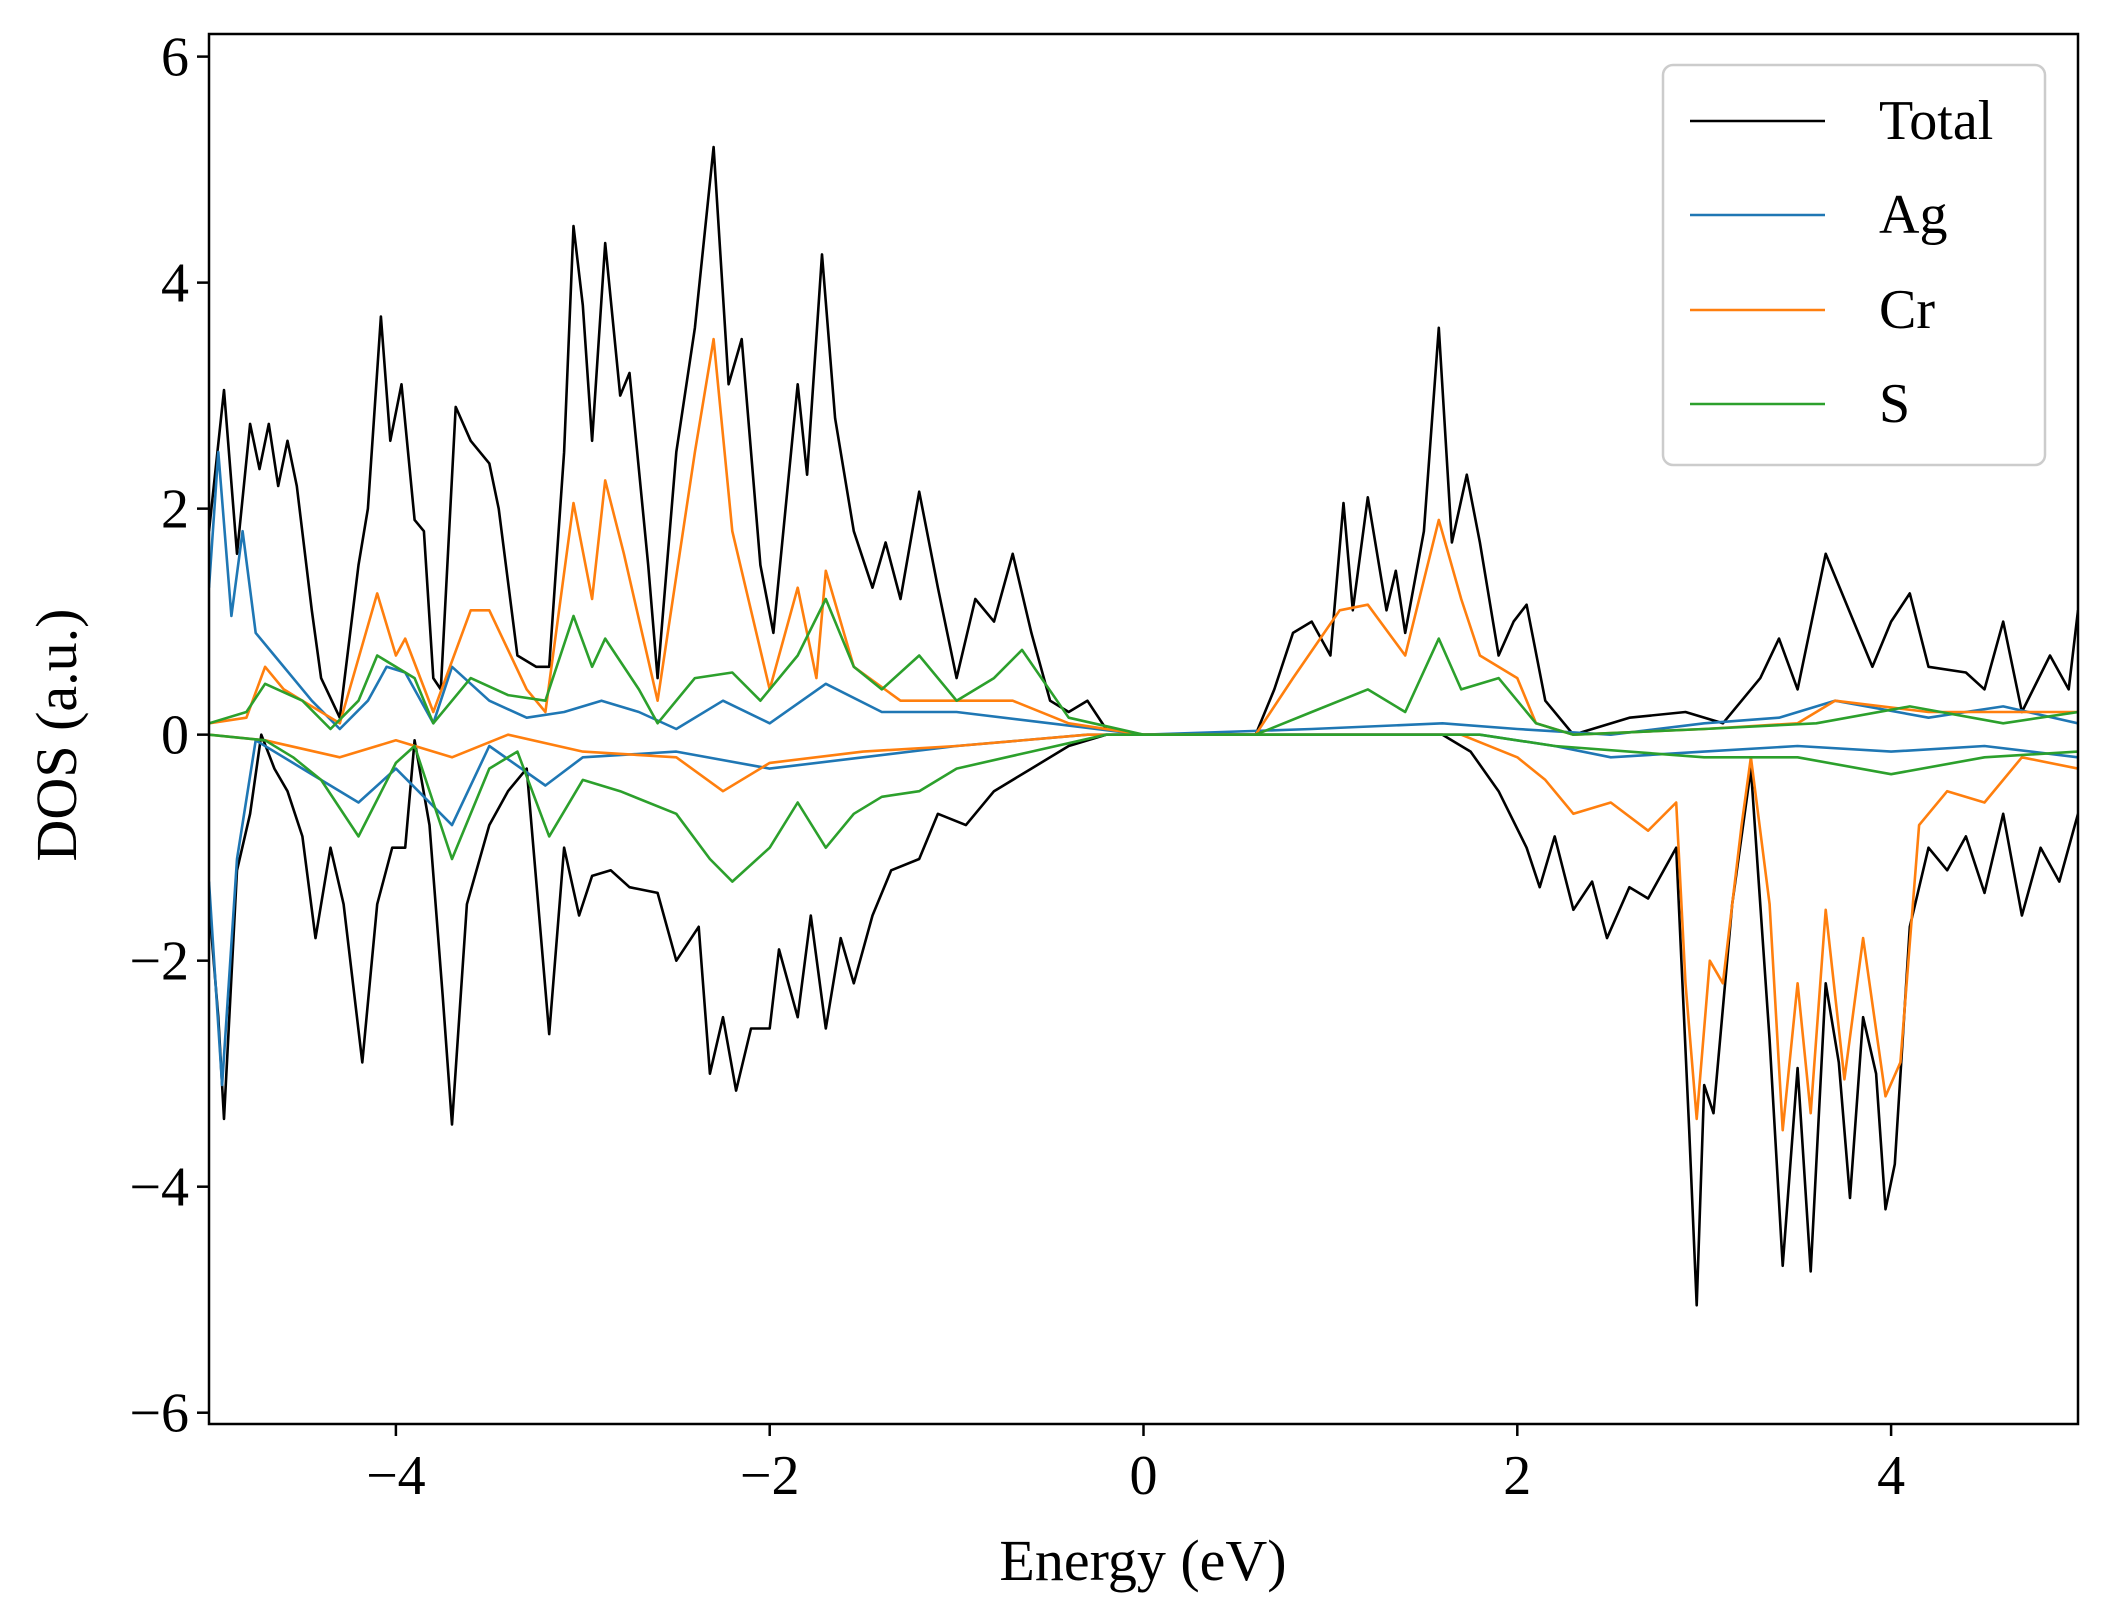 The height and width of the screenshot is (1617, 2101). What do you see at coordinates (770, 1476) in the screenshot?
I see `x-tick-label: −2` at bounding box center [770, 1476].